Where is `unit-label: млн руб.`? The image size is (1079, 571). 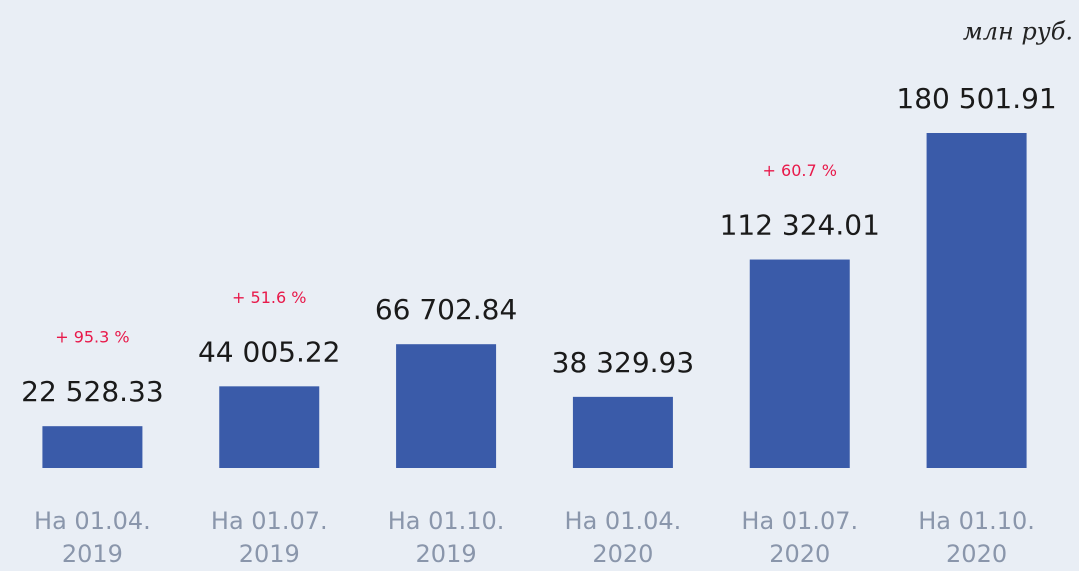 unit-label: млн руб. is located at coordinates (1018, 32).